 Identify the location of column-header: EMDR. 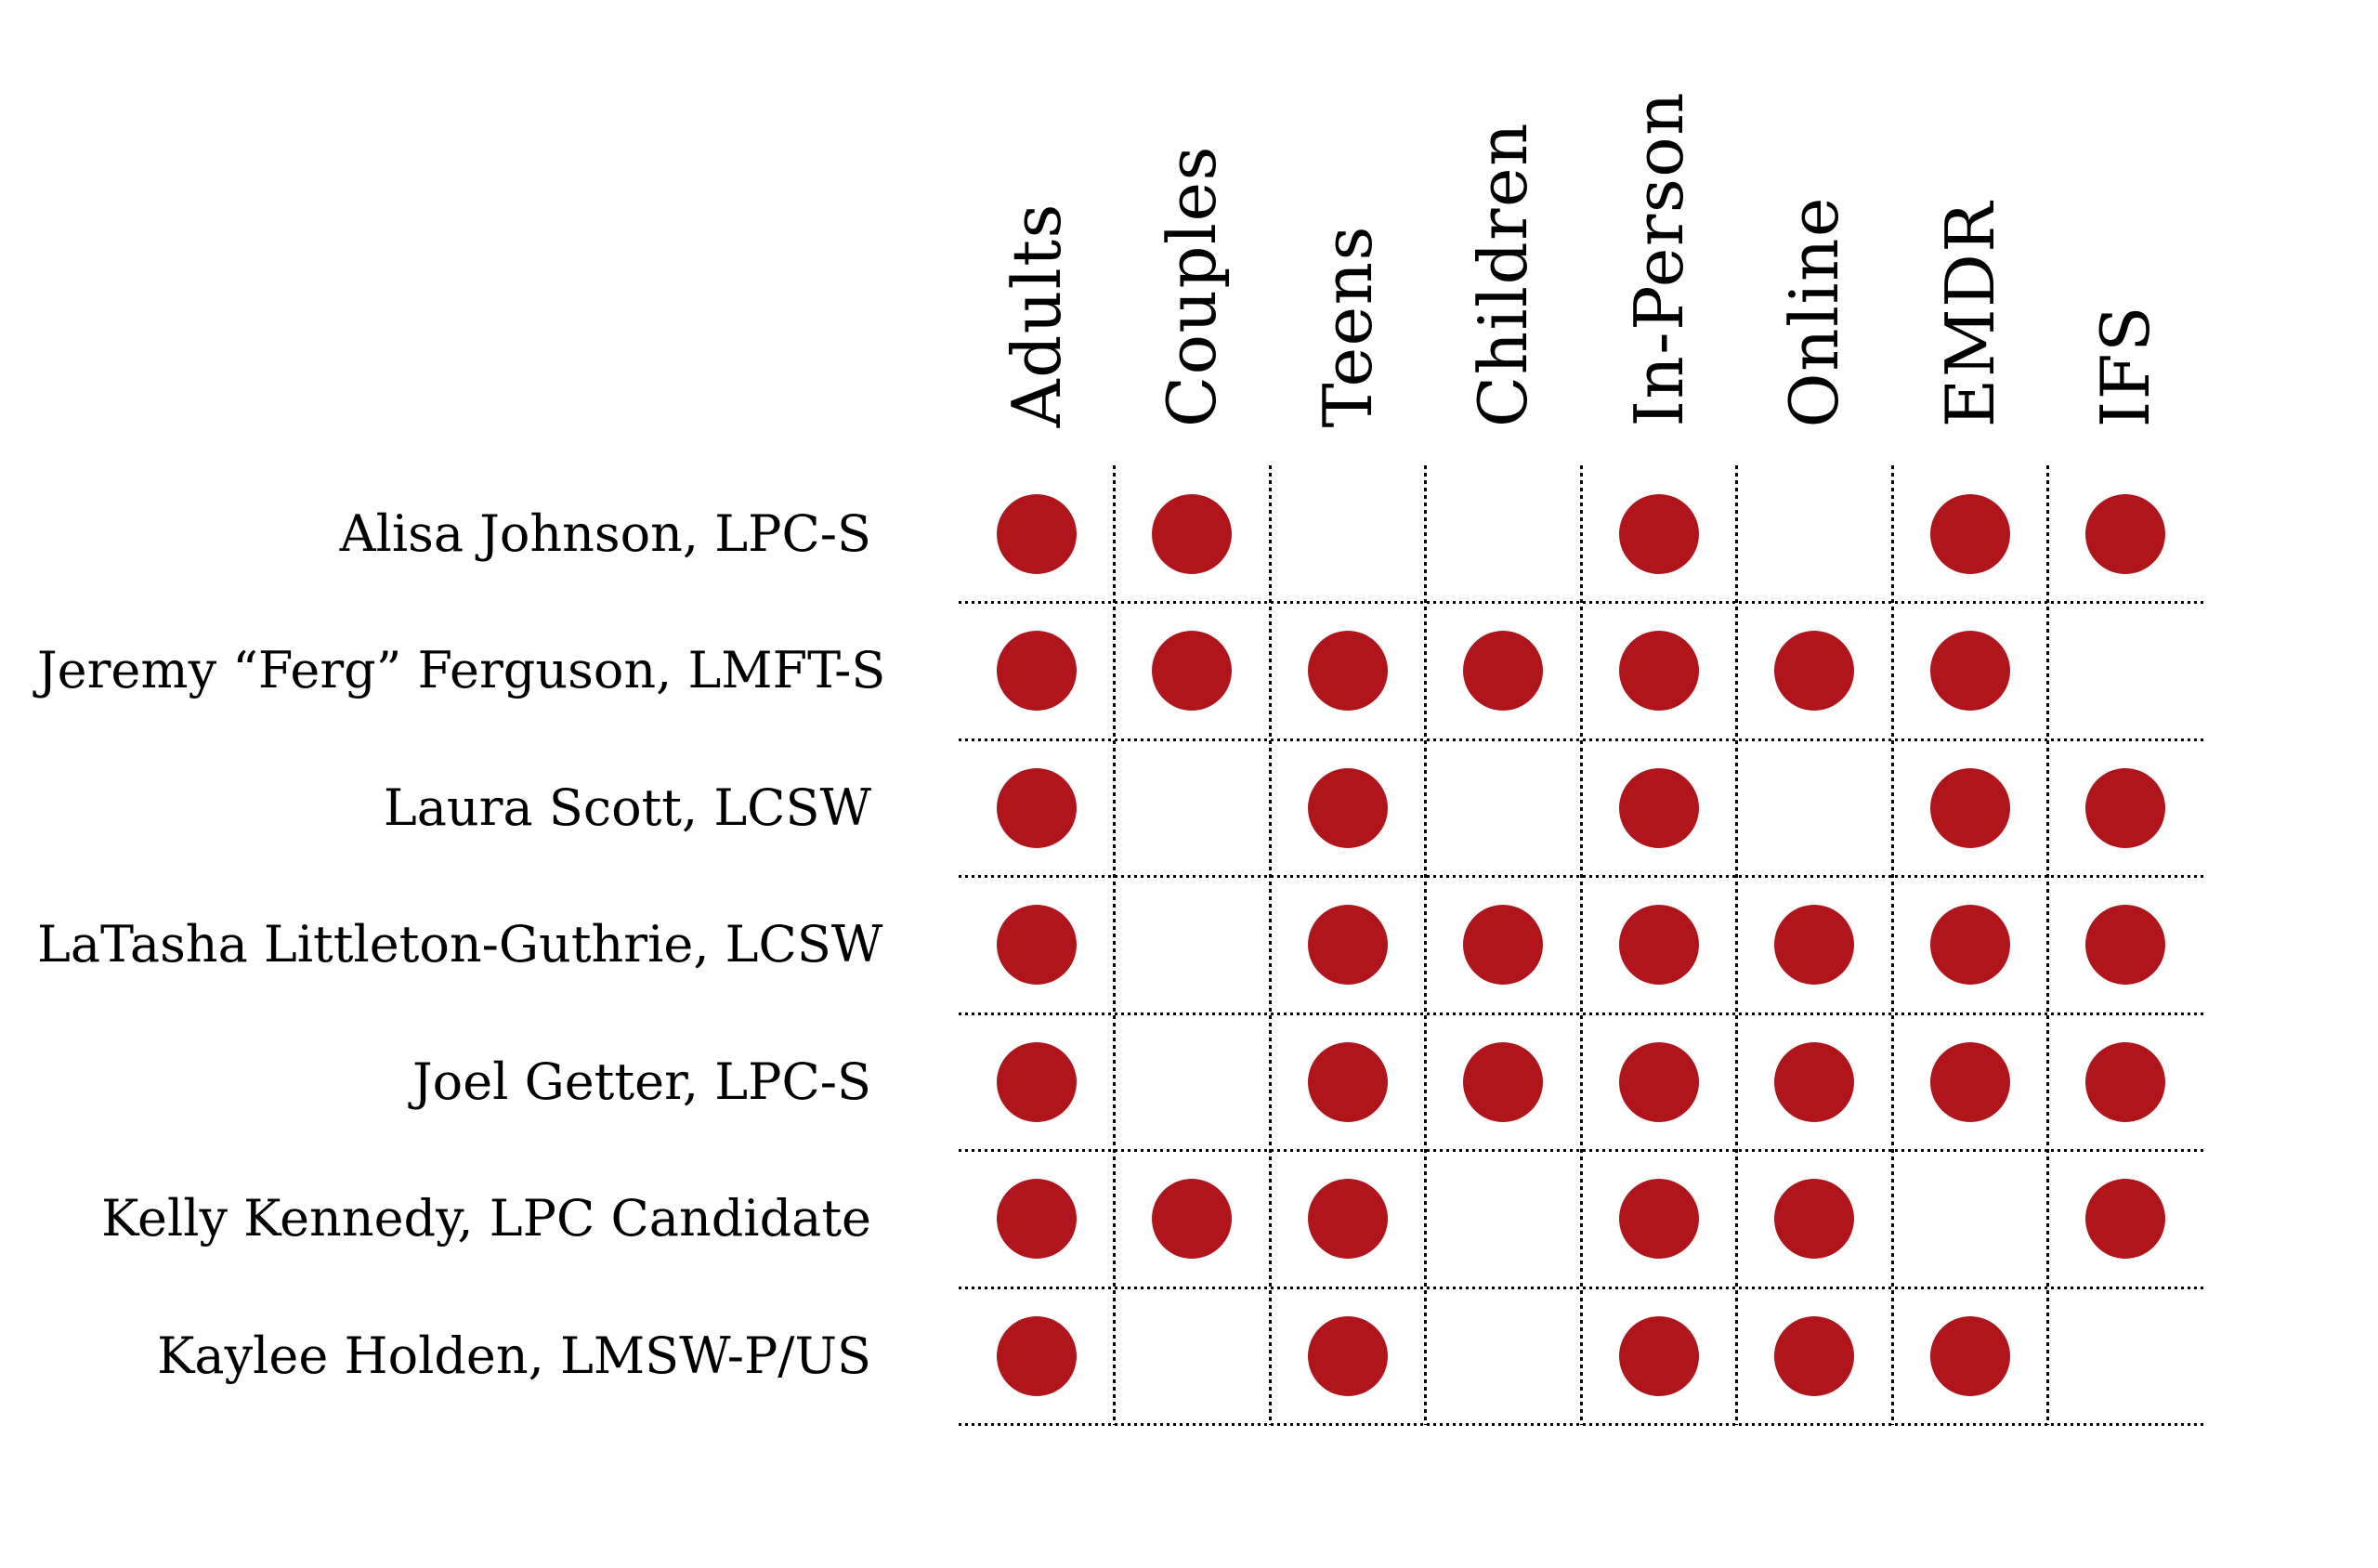
(1970, 227).